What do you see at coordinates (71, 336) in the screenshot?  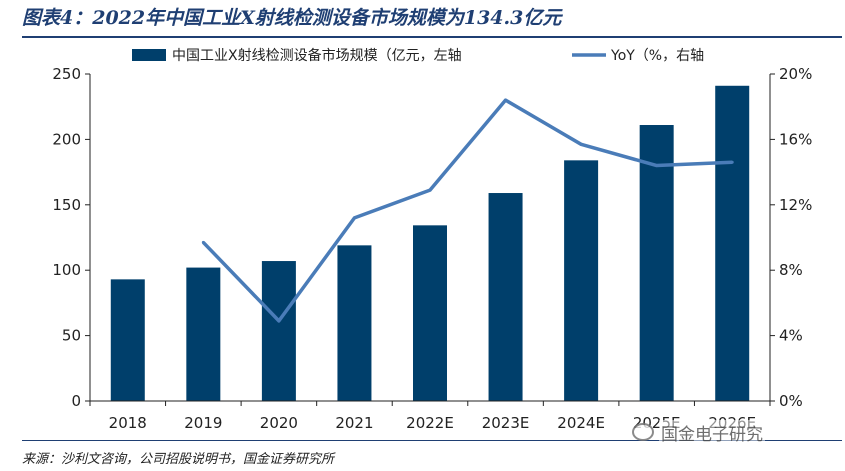 I see `left-tick-label: 50` at bounding box center [71, 336].